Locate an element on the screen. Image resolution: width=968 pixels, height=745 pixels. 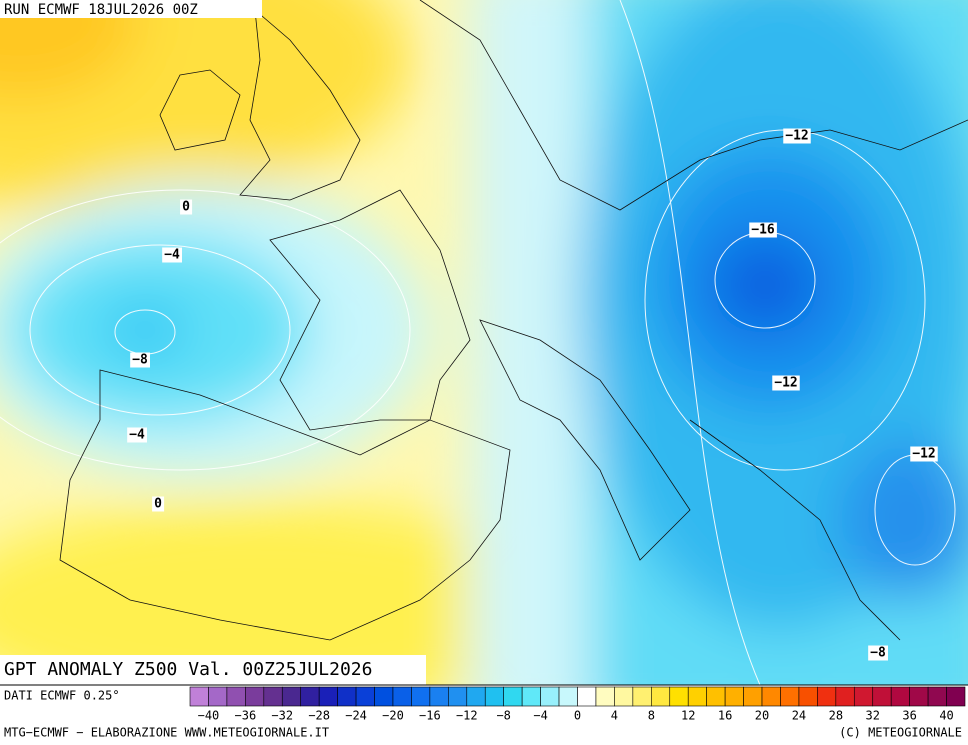
colorbar-label: −28 is located at coordinates (319, 716).